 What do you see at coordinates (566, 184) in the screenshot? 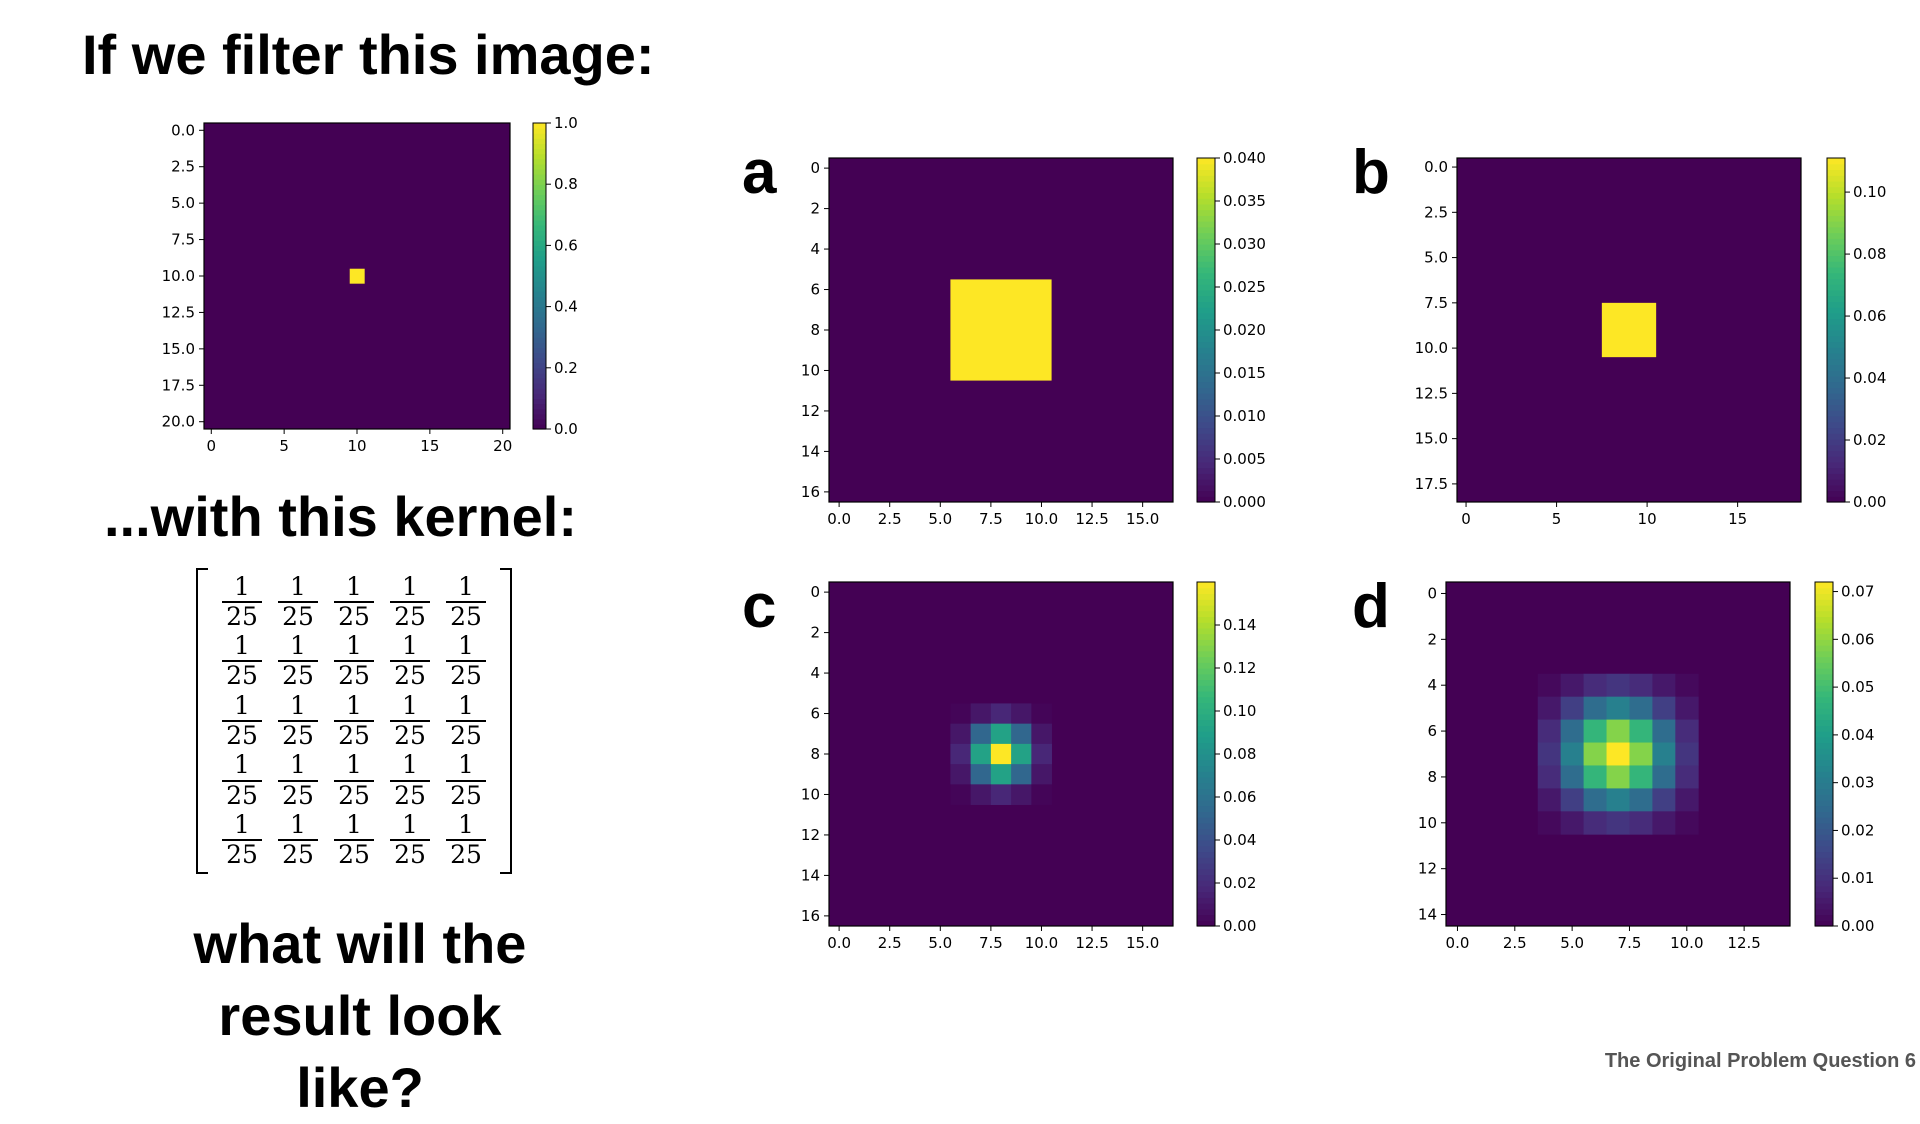
I see `colorbar-tick-label: 0.8` at bounding box center [566, 184].